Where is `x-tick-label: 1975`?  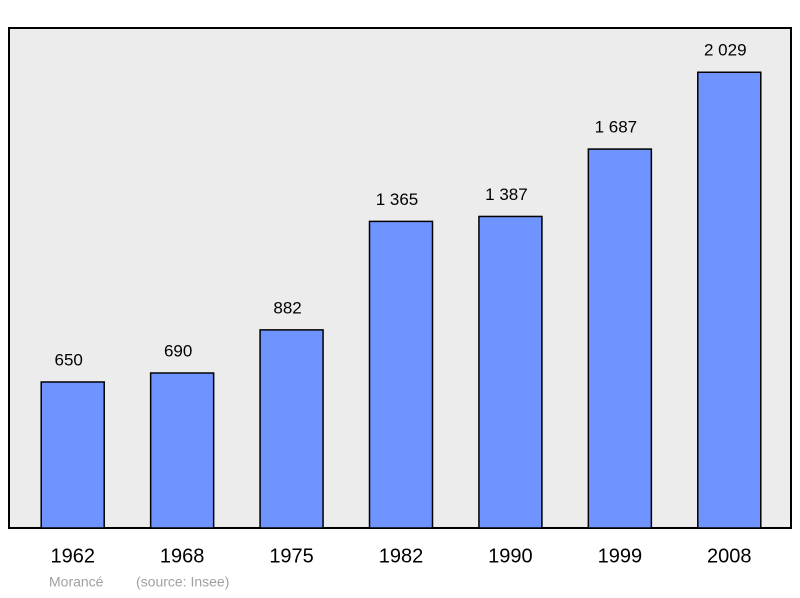
x-tick-label: 1975 is located at coordinates (291, 556).